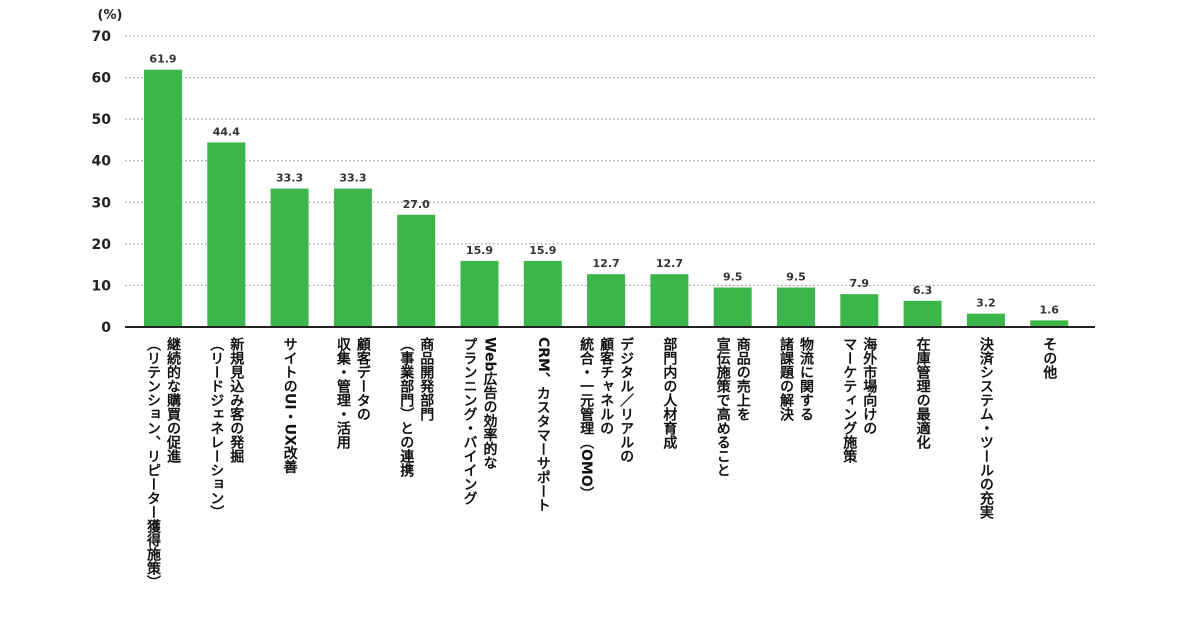 Image resolution: width=1200 pixels, height=630 pixels. What do you see at coordinates (406, 407) in the screenshot?
I see `category-label: （事業部門）との連携` at bounding box center [406, 407].